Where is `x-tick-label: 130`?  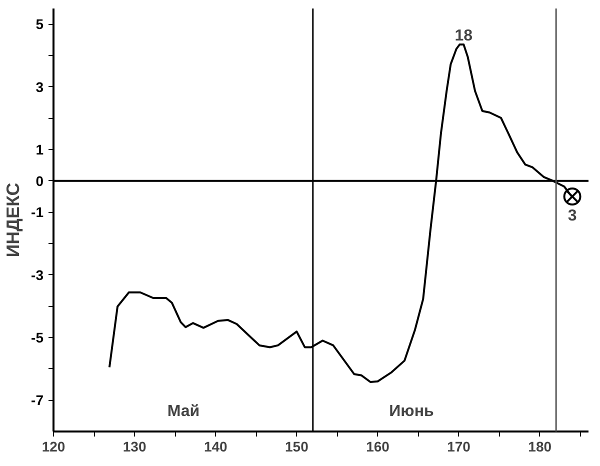 x-tick-label: 130 is located at coordinates (134, 446).